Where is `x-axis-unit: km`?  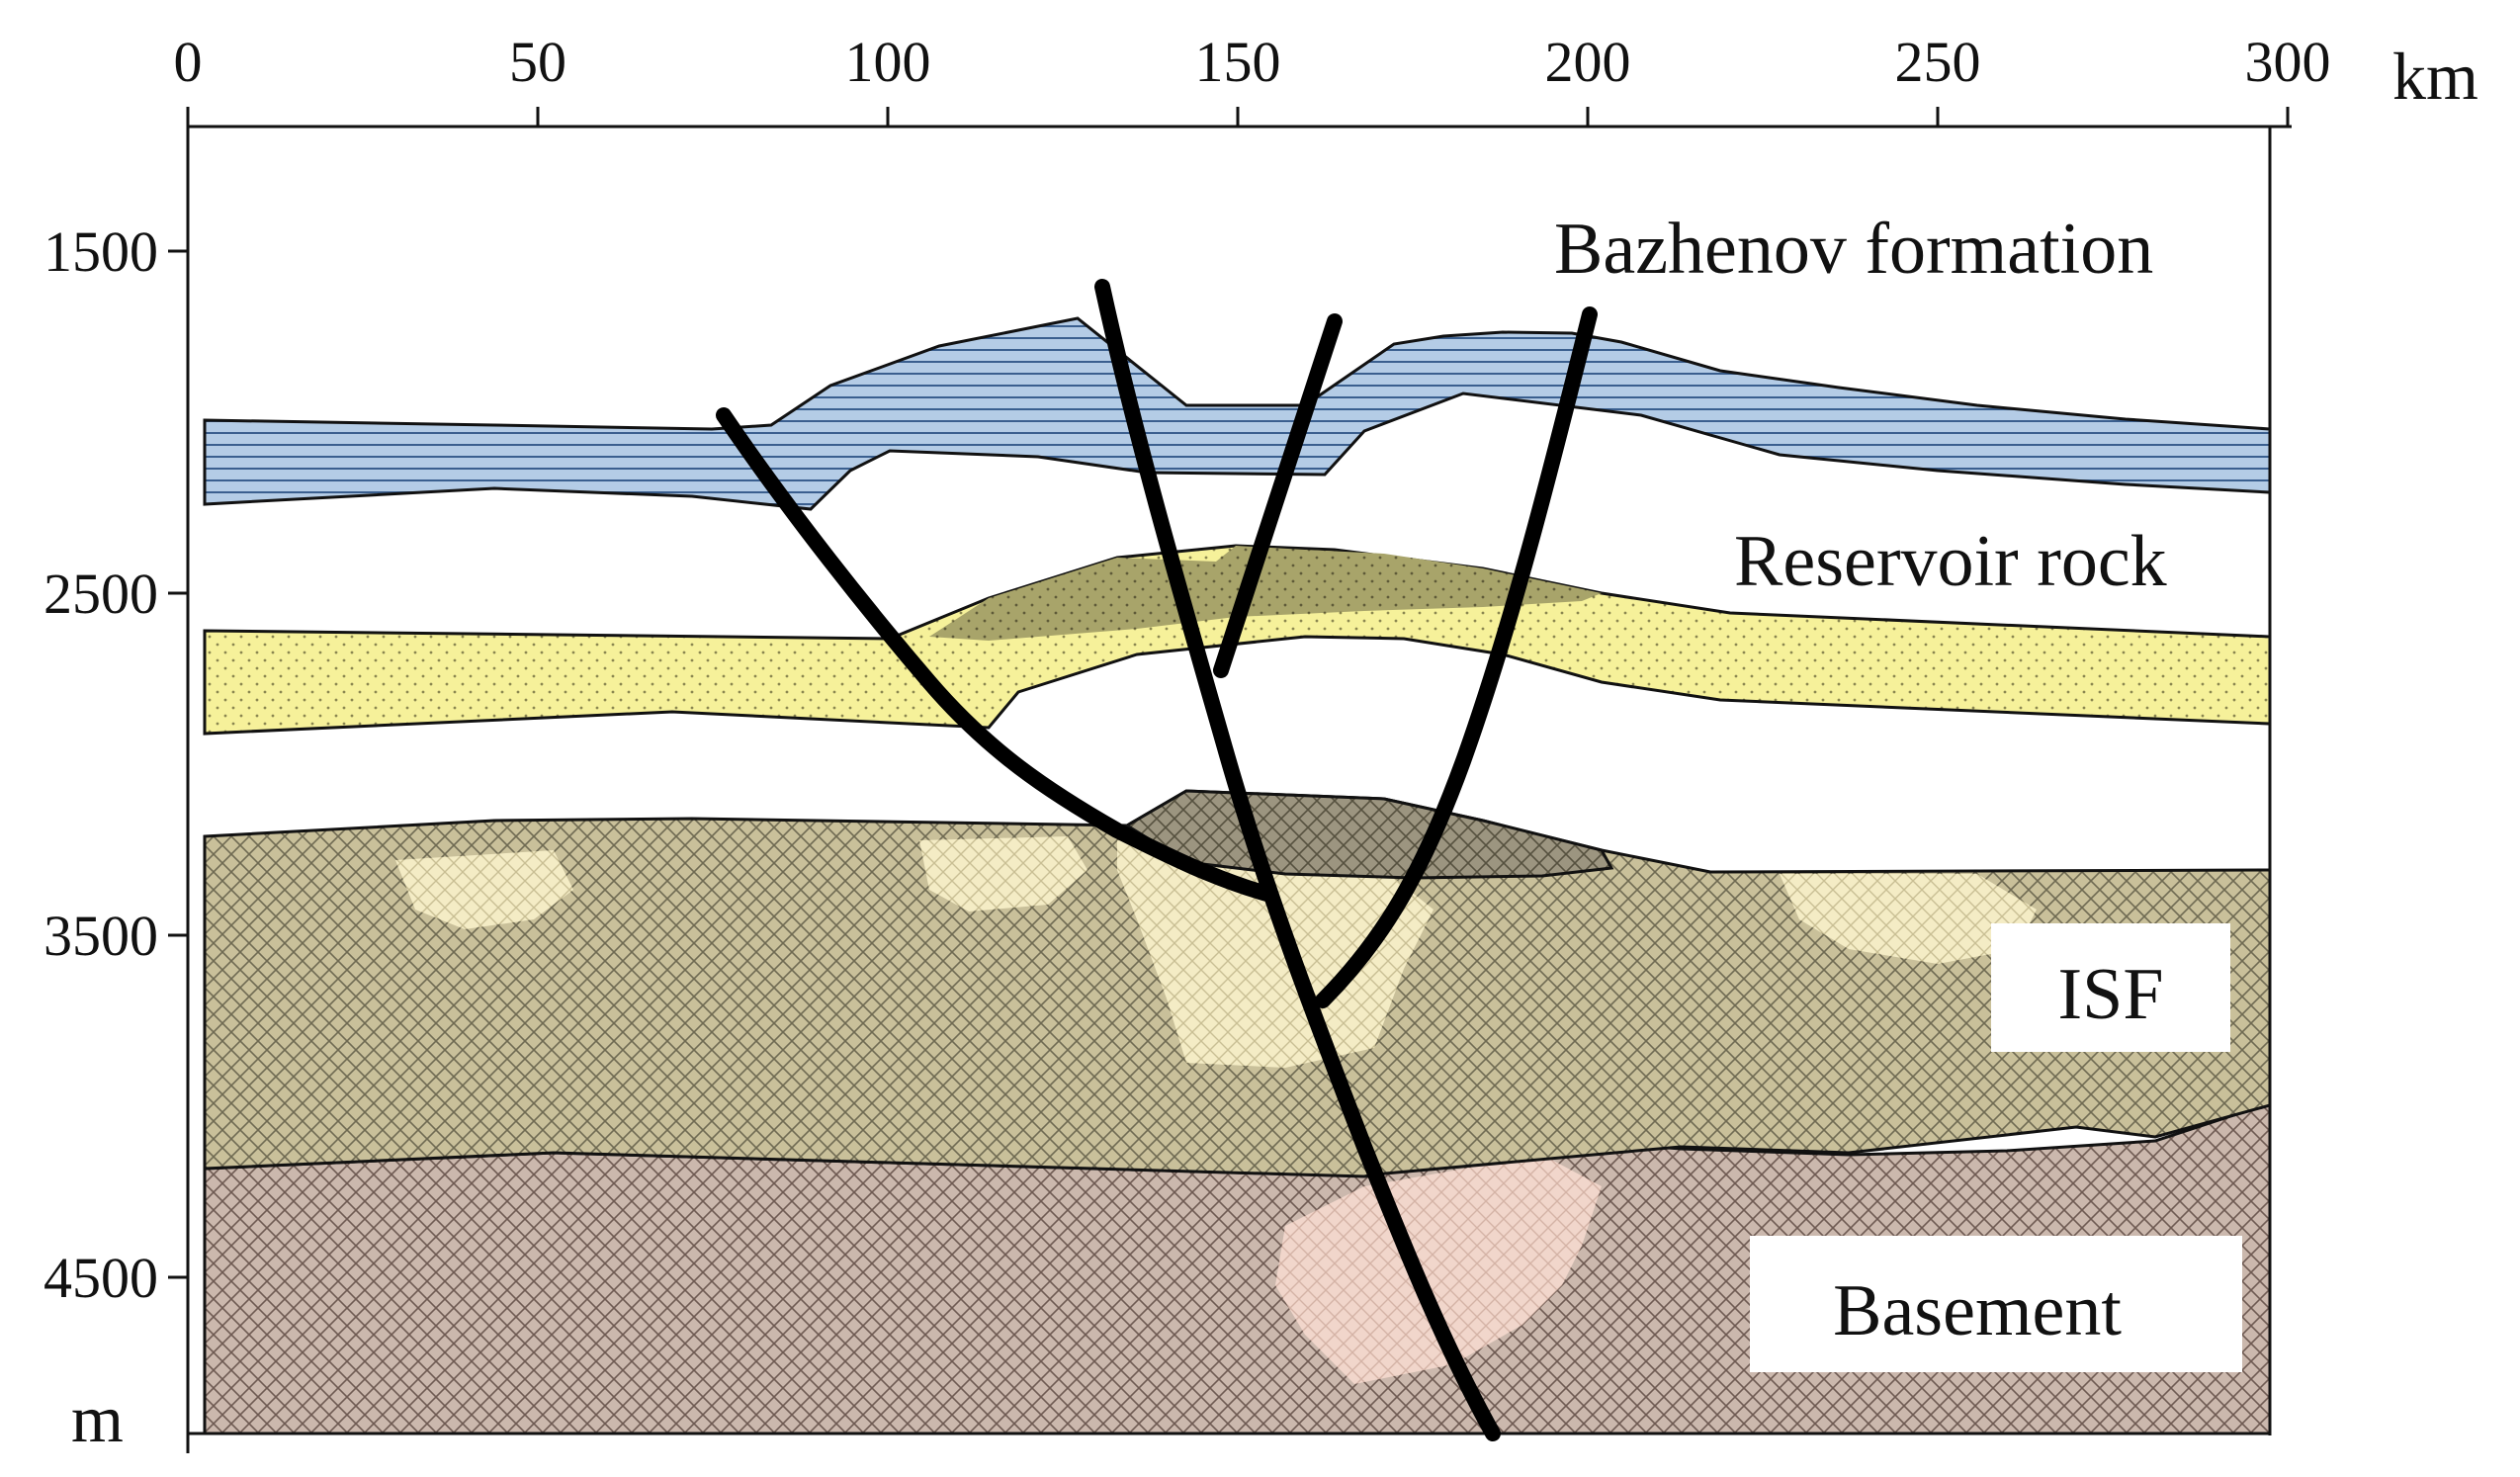
x-axis-unit: km is located at coordinates (2435, 76).